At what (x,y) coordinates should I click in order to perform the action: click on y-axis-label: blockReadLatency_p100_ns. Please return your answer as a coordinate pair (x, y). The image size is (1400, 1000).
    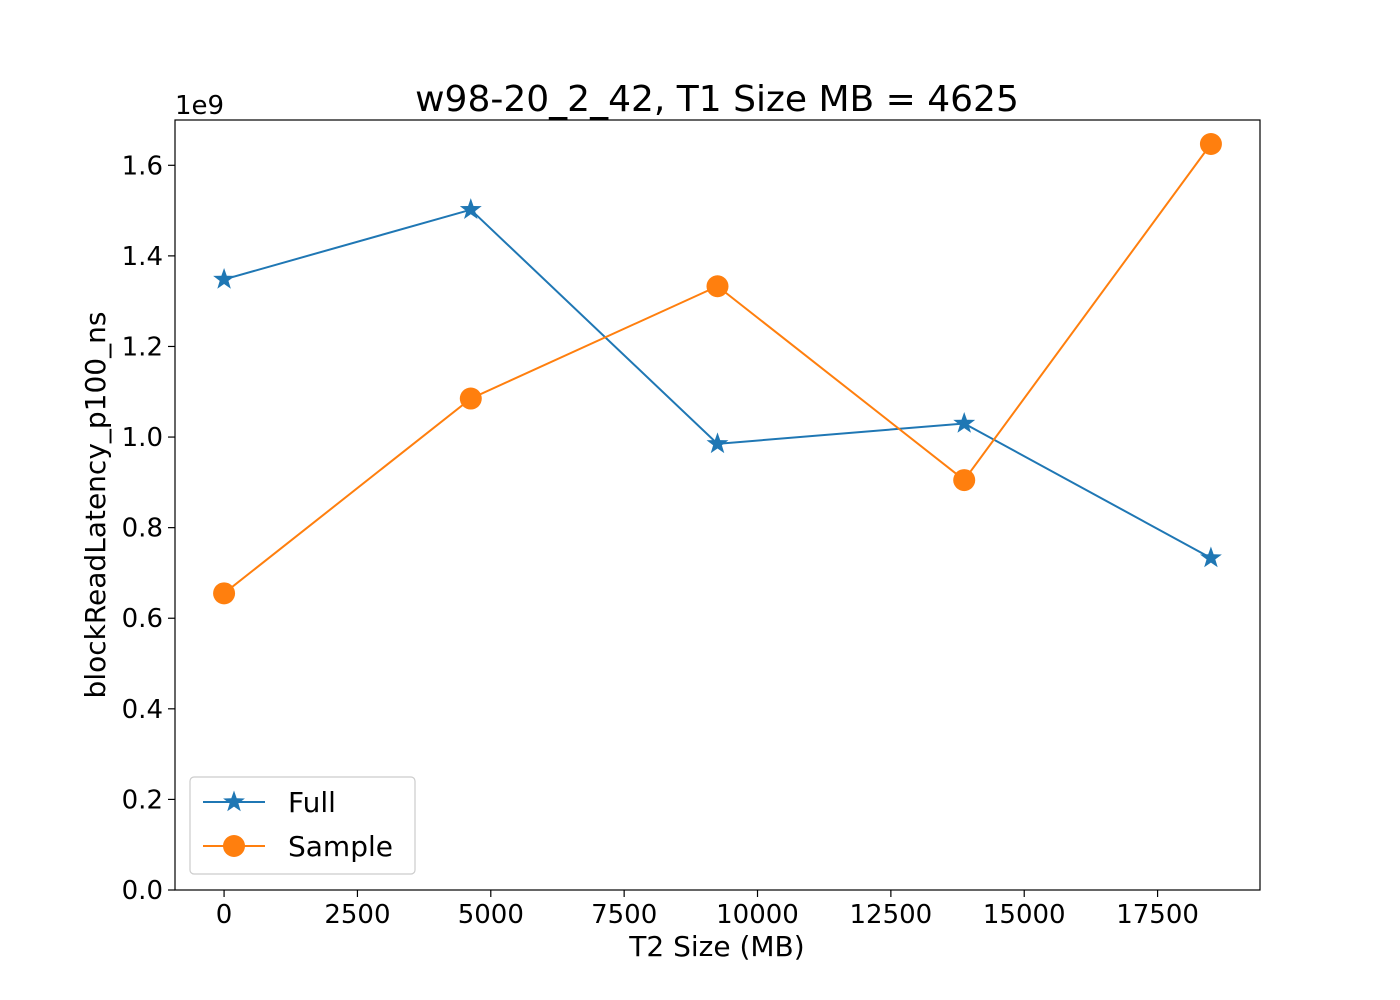
    Looking at the image, I should click on (95, 505).